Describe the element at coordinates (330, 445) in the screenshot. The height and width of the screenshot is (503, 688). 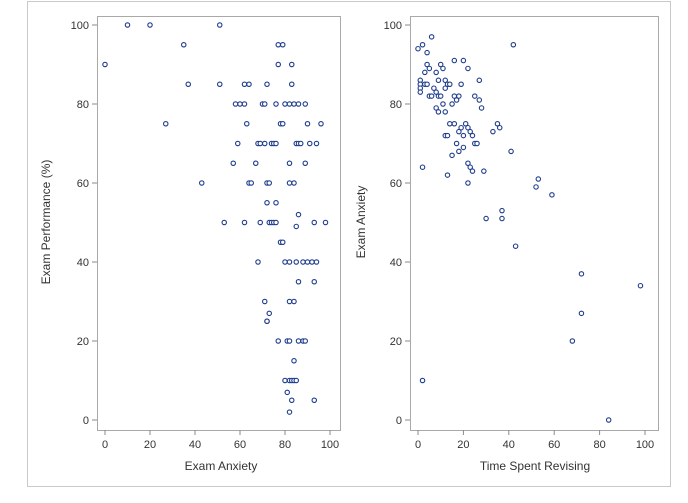
I see `x-tick-label: 100` at that location.